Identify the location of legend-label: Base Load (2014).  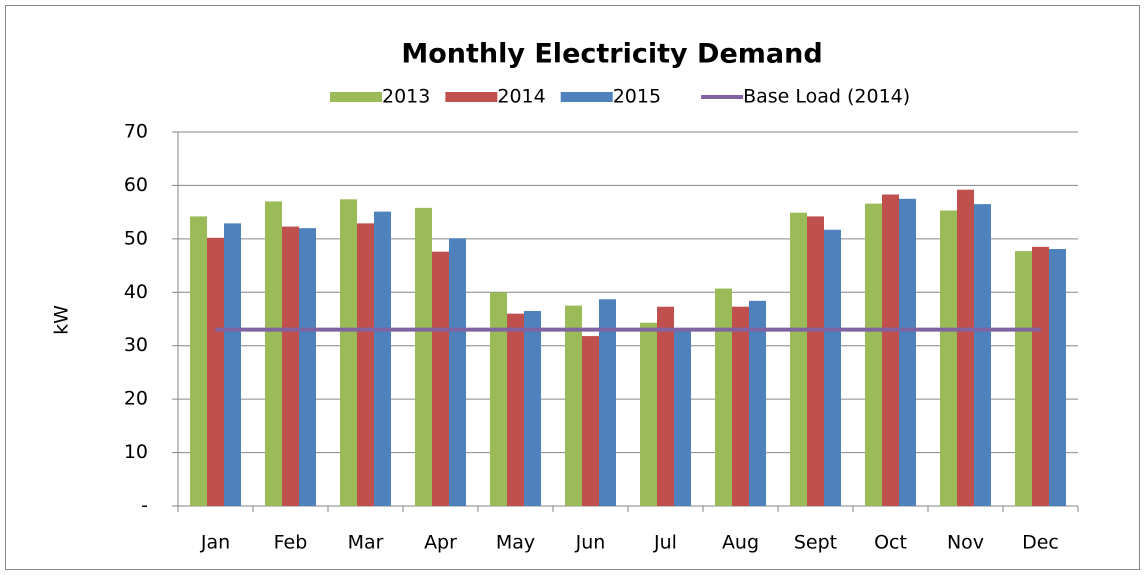
(826, 97).